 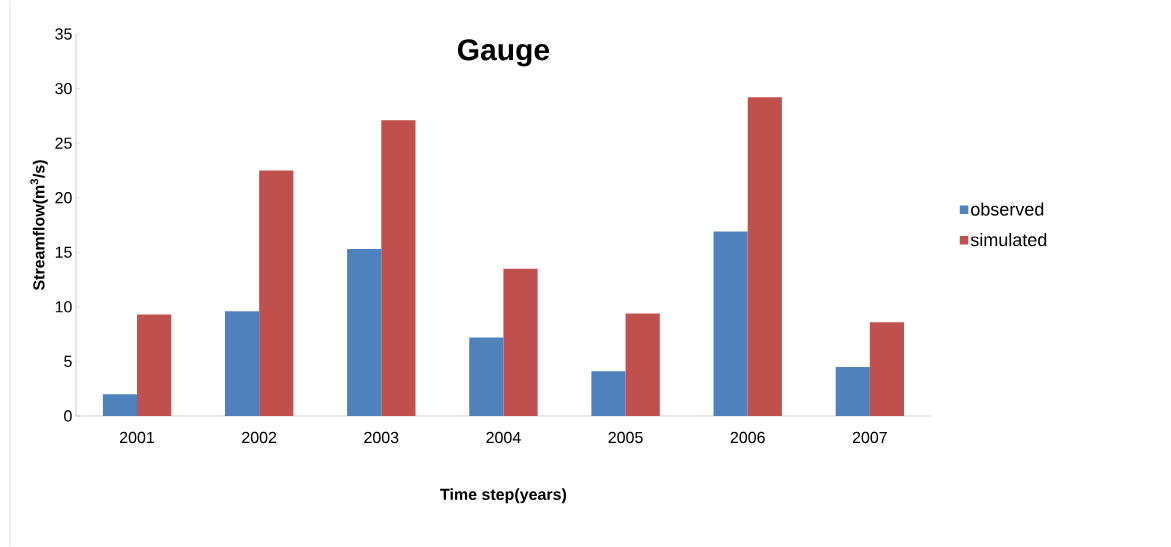 What do you see at coordinates (503, 53) in the screenshot?
I see `chart-title: Gauge` at bounding box center [503, 53].